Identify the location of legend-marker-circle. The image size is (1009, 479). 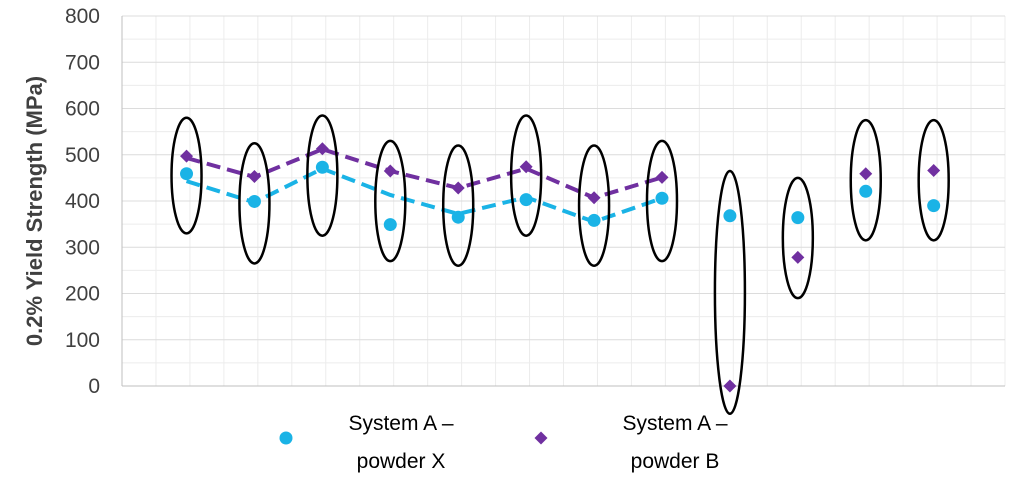
(286, 438).